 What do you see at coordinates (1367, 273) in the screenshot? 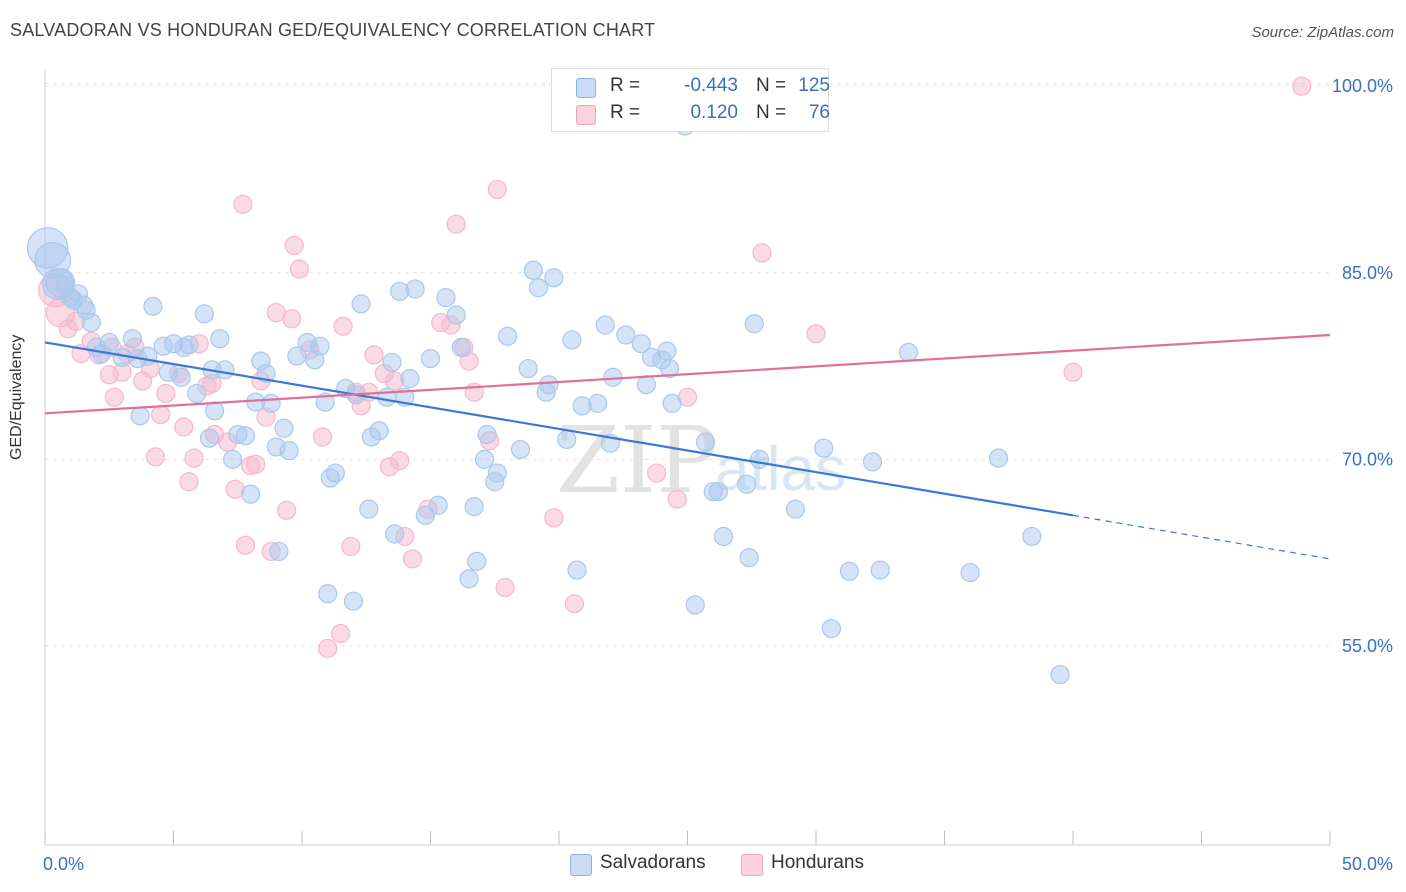
I see `y-tick-label: 85.0%` at bounding box center [1367, 273].